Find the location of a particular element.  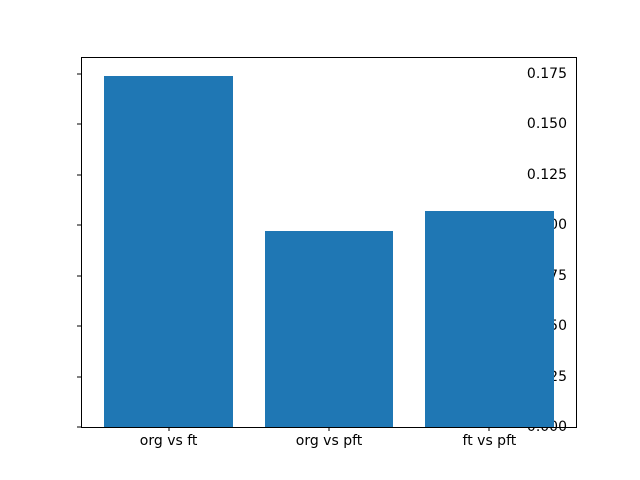

bar-org-vs-ft is located at coordinates (168, 251).